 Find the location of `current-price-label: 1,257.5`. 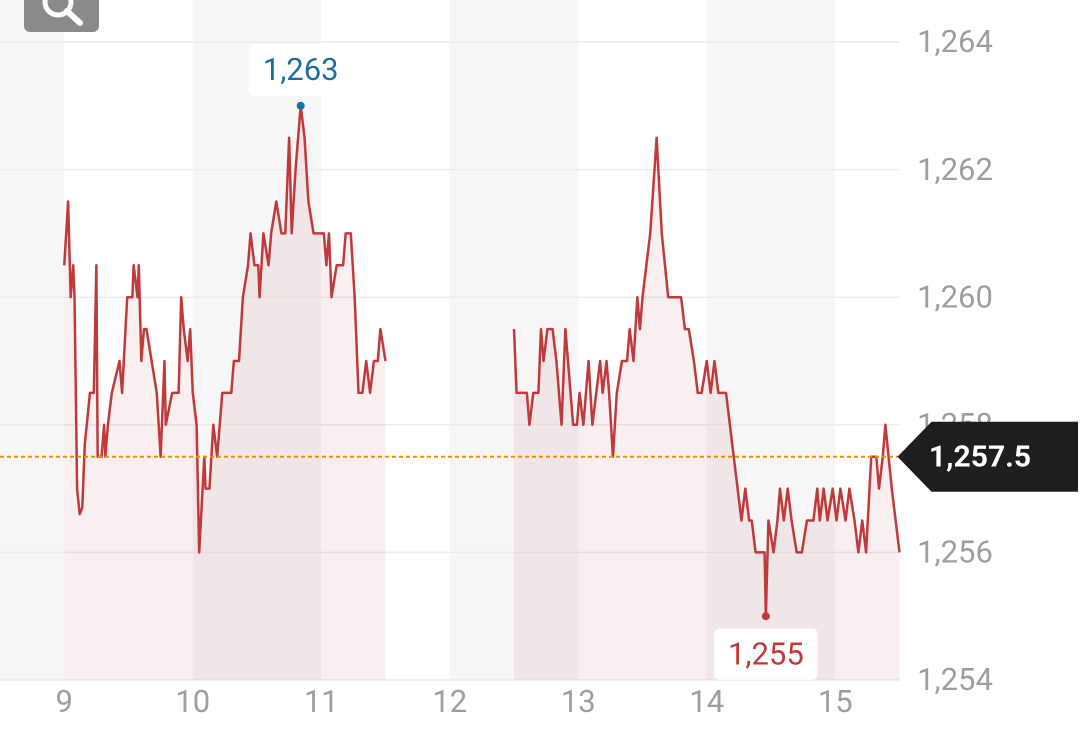

current-price-label: 1,257.5 is located at coordinates (980, 457).